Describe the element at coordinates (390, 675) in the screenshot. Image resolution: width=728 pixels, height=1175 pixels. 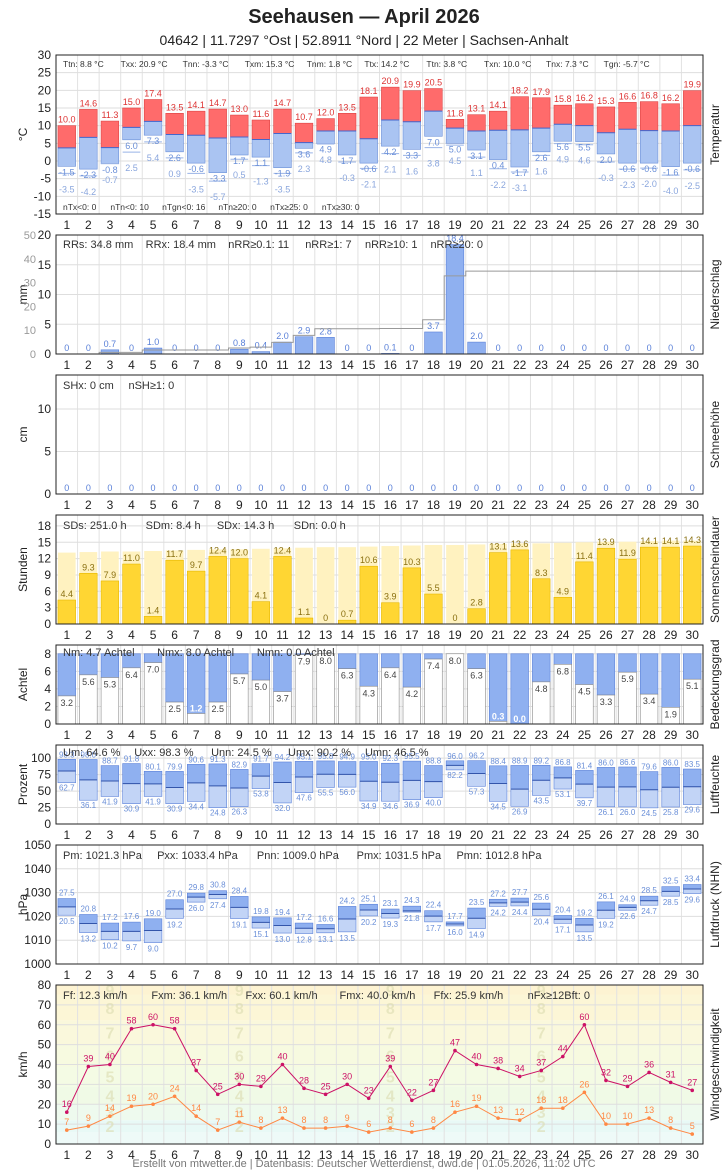
I see `cloud-label: 6.4` at that location.